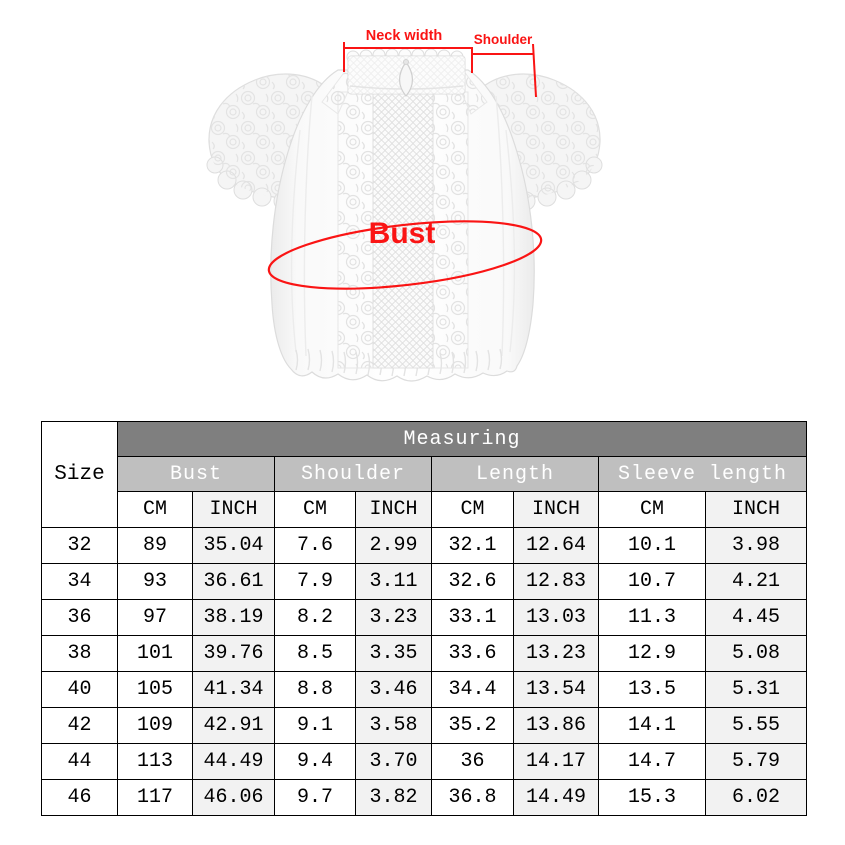 This screenshot has height=845, width=845. I want to click on value-cell: 13.03, so click(556, 617).